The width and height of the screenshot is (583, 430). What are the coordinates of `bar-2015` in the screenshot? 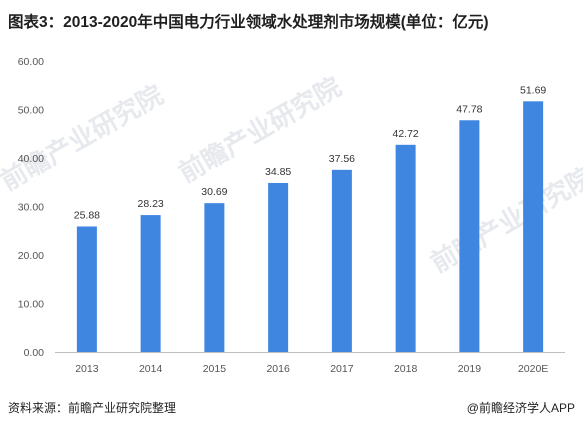 It's located at (214, 277).